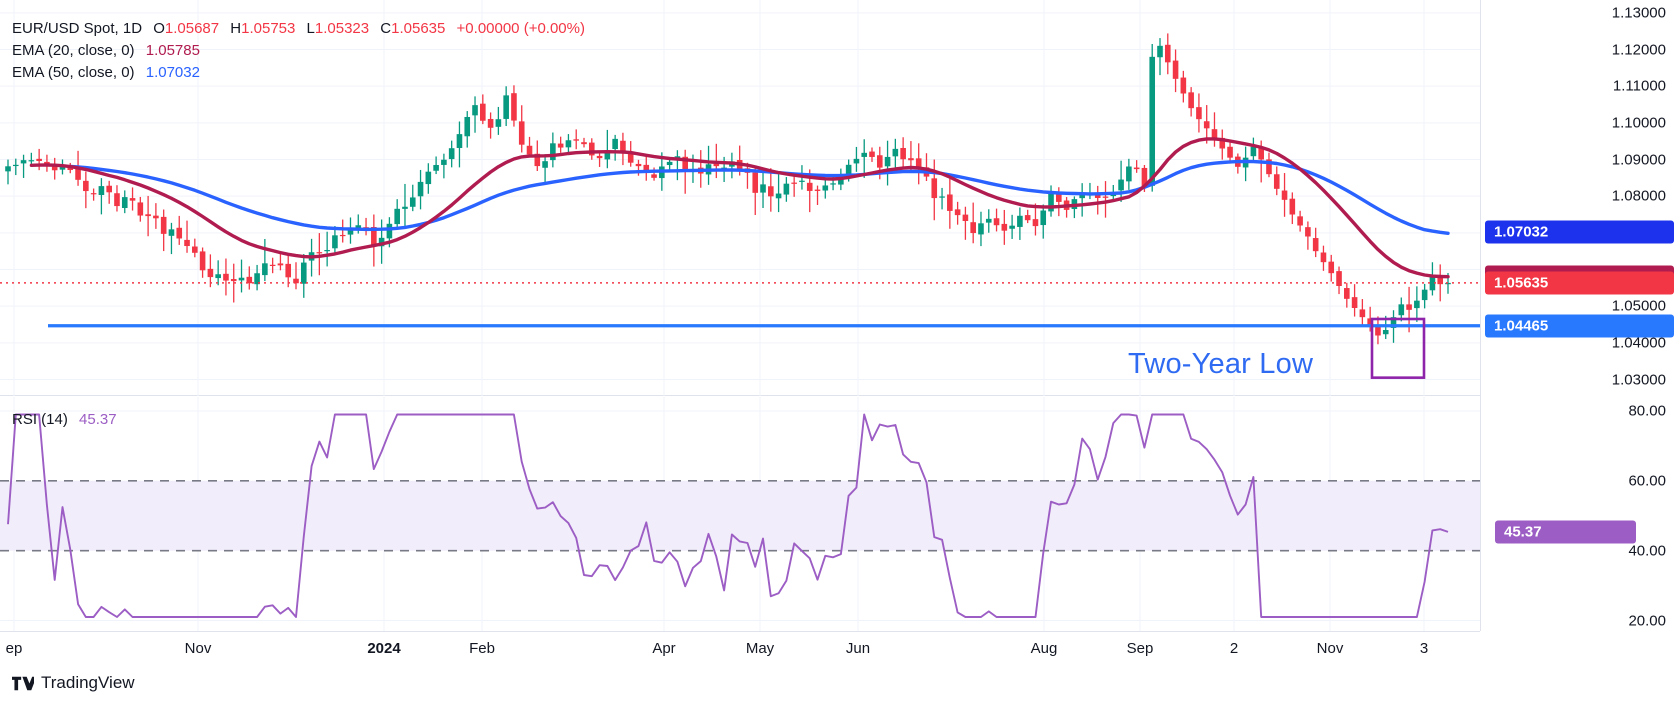 The width and height of the screenshot is (1675, 718). I want to click on legend-close-label: C, so click(386, 28).